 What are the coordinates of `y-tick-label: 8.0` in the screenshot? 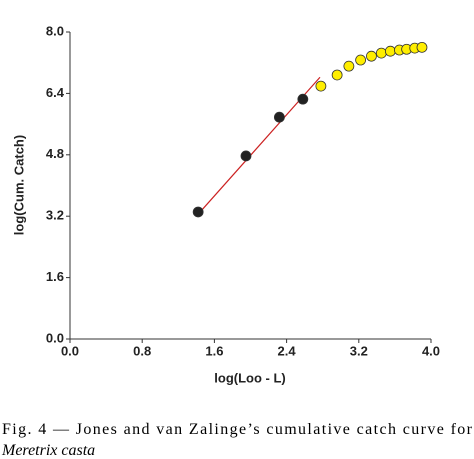 It's located at (55, 30).